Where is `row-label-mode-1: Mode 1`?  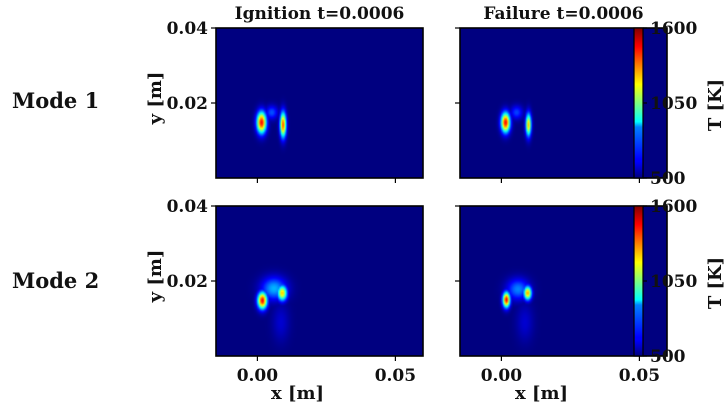 row-label-mode-1: Mode 1 is located at coordinates (56, 100).